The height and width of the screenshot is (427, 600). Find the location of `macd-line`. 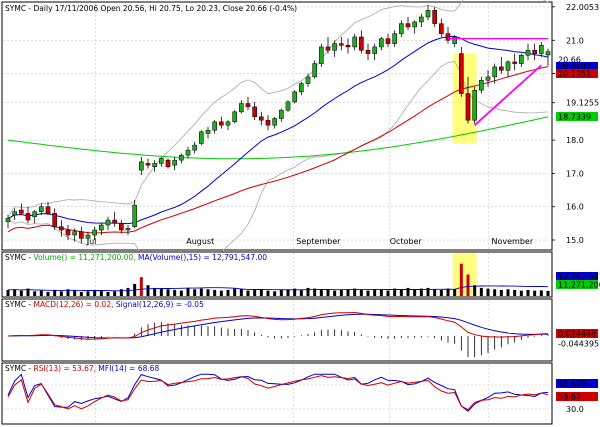

macd-line is located at coordinates (278, 325).